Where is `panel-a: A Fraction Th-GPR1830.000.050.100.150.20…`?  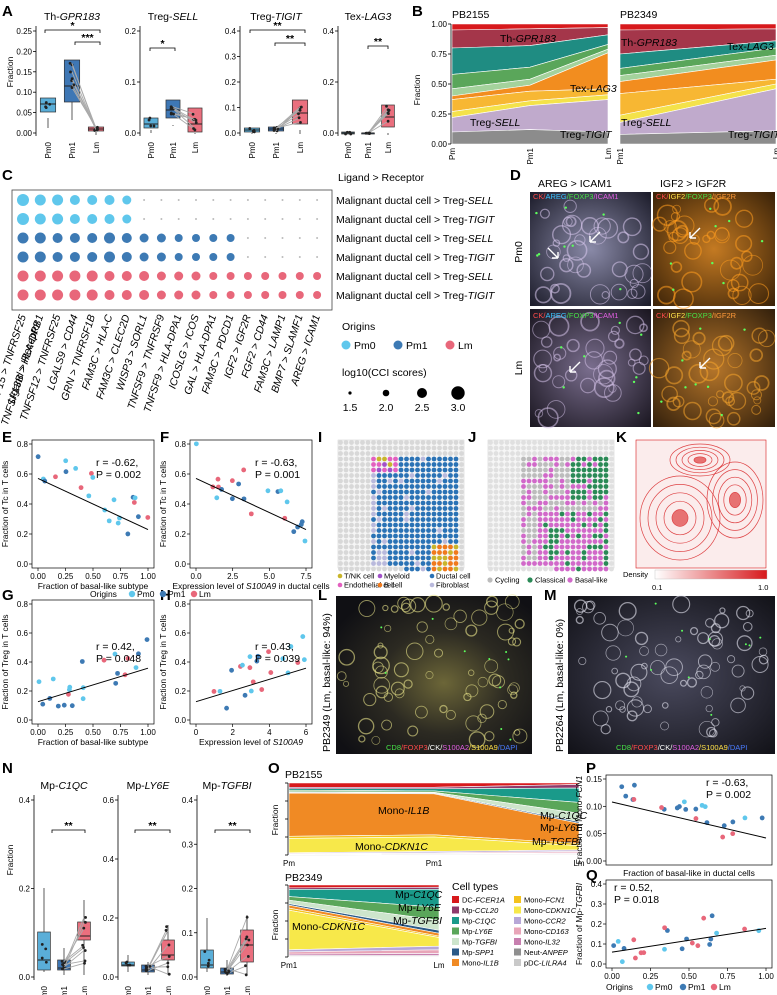
panel-a: A Fraction Th-GPR1830.000.050.100.150.20… is located at coordinates (198, 80).